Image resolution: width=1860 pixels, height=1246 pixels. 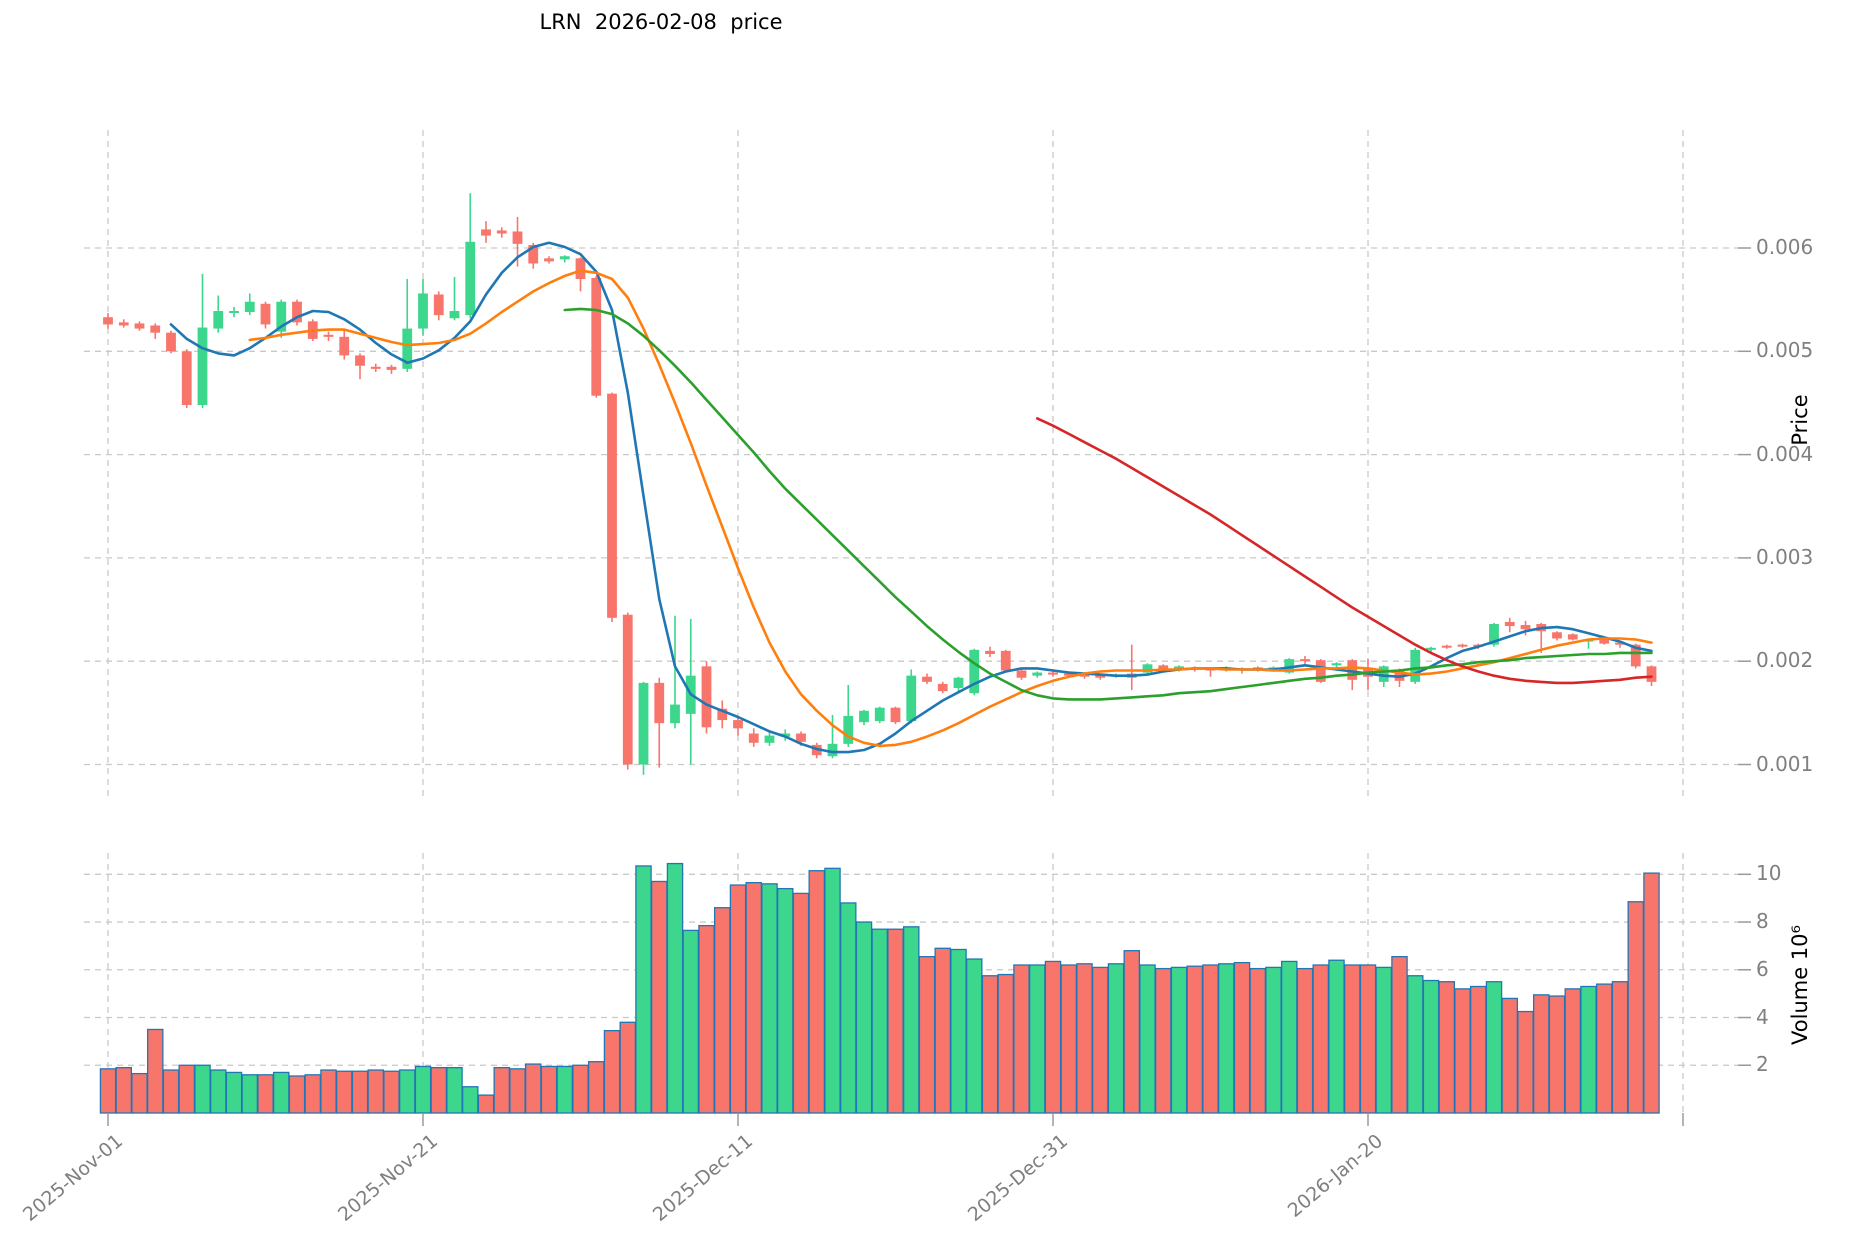 What do you see at coordinates (1762, 921) in the screenshot?
I see `volume-tick-label: 8` at bounding box center [1762, 921].